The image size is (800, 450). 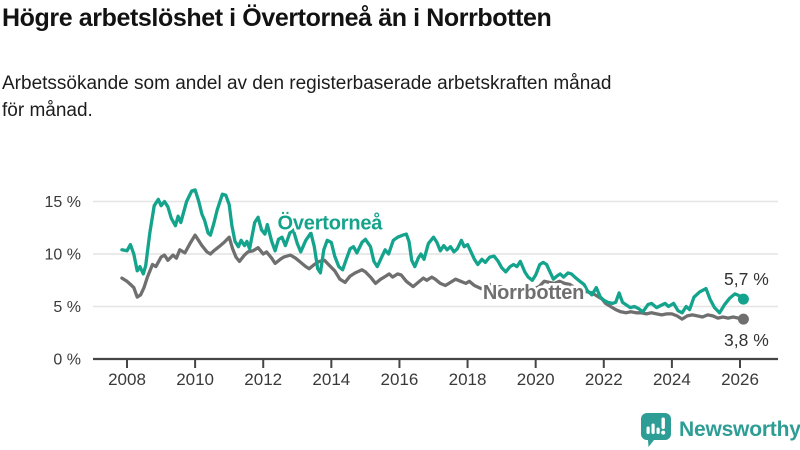 What do you see at coordinates (746, 279) in the screenshot?
I see `series-end-value-overtornea: 5,7 %` at bounding box center [746, 279].